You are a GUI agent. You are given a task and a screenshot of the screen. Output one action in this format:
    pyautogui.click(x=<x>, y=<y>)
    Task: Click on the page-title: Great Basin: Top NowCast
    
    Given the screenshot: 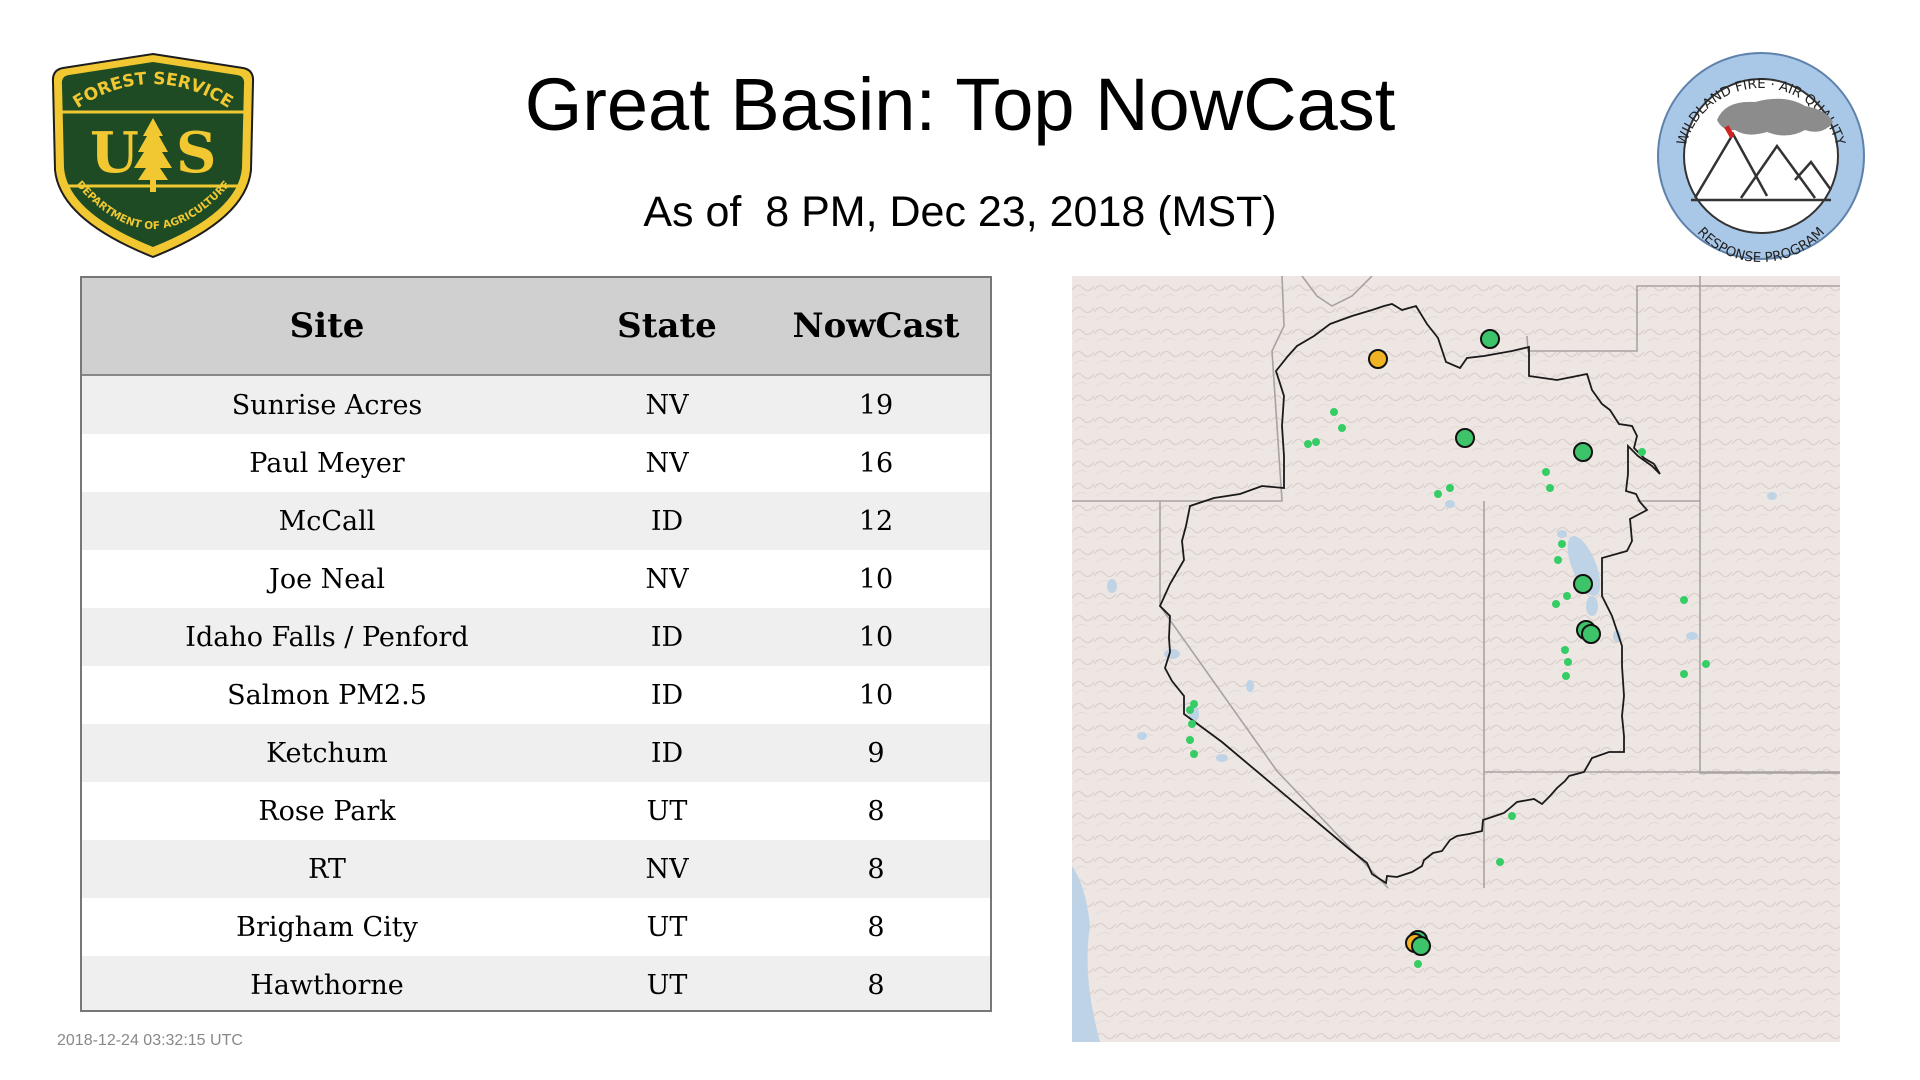 What is the action you would take?
    pyautogui.click(x=960, y=104)
    